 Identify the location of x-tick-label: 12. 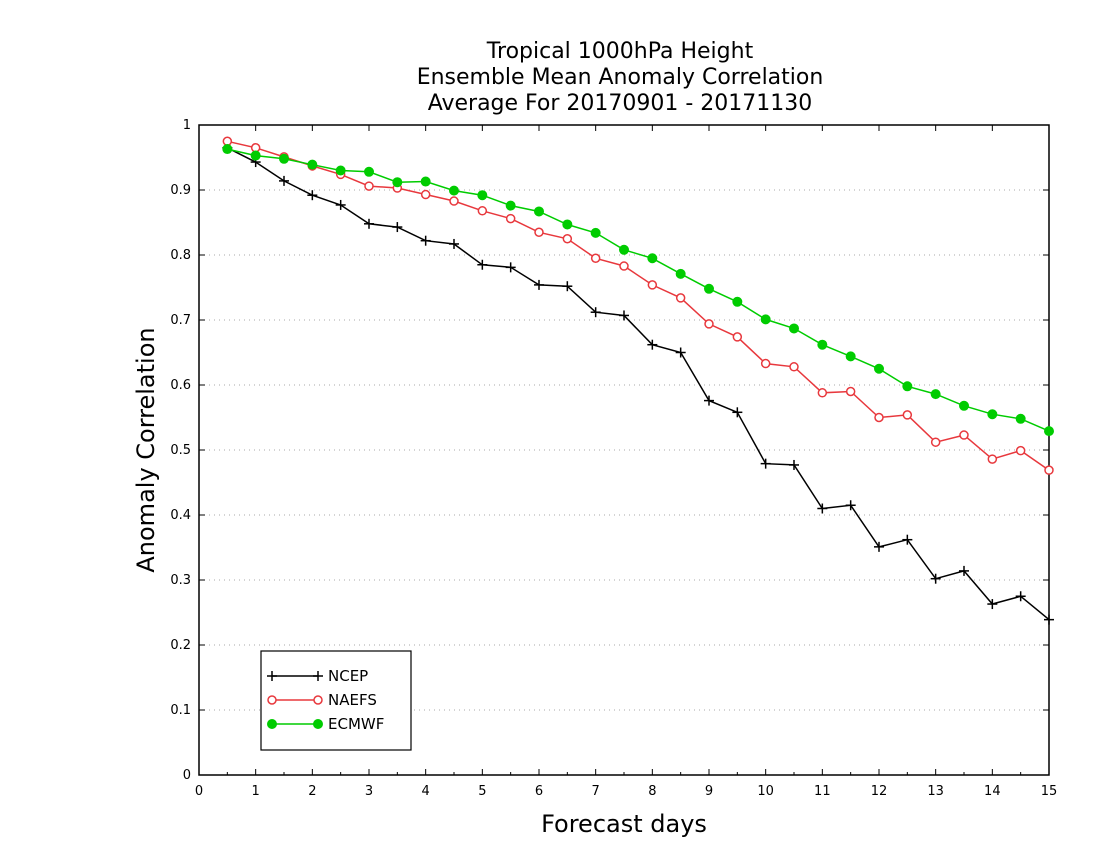
(879, 791).